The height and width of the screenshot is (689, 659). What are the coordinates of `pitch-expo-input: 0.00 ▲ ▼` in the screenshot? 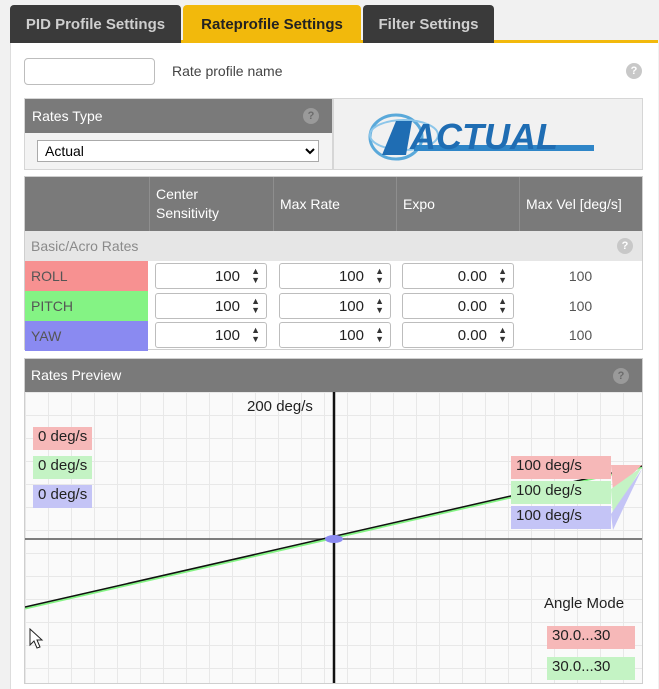 It's located at (458, 306).